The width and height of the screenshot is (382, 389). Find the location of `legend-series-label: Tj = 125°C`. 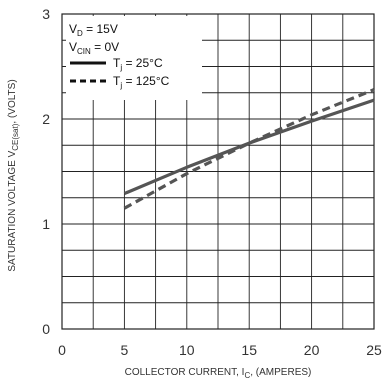

legend-series-label: Tj = 125°C is located at coordinates (141, 82).